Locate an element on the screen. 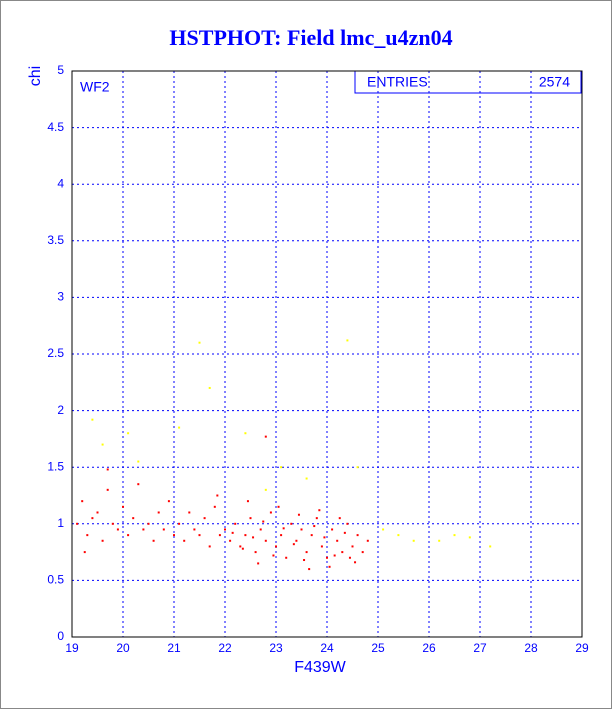 The width and height of the screenshot is (612, 714). x-tick-label: 28 is located at coordinates (531, 648).